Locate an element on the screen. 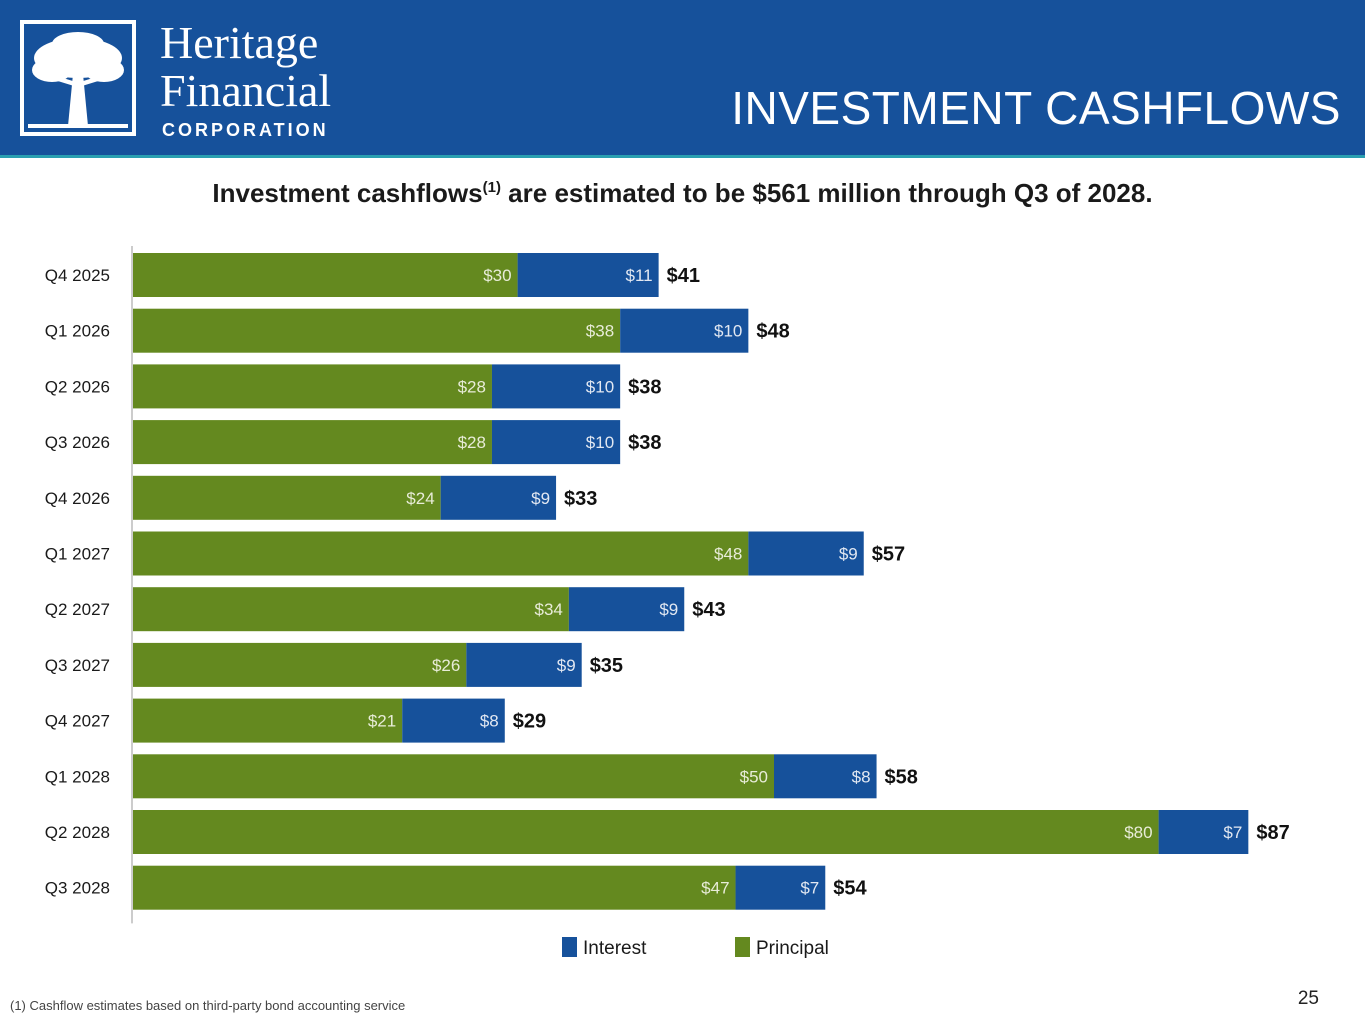  category-label: Q4 2027 is located at coordinates (77, 721).